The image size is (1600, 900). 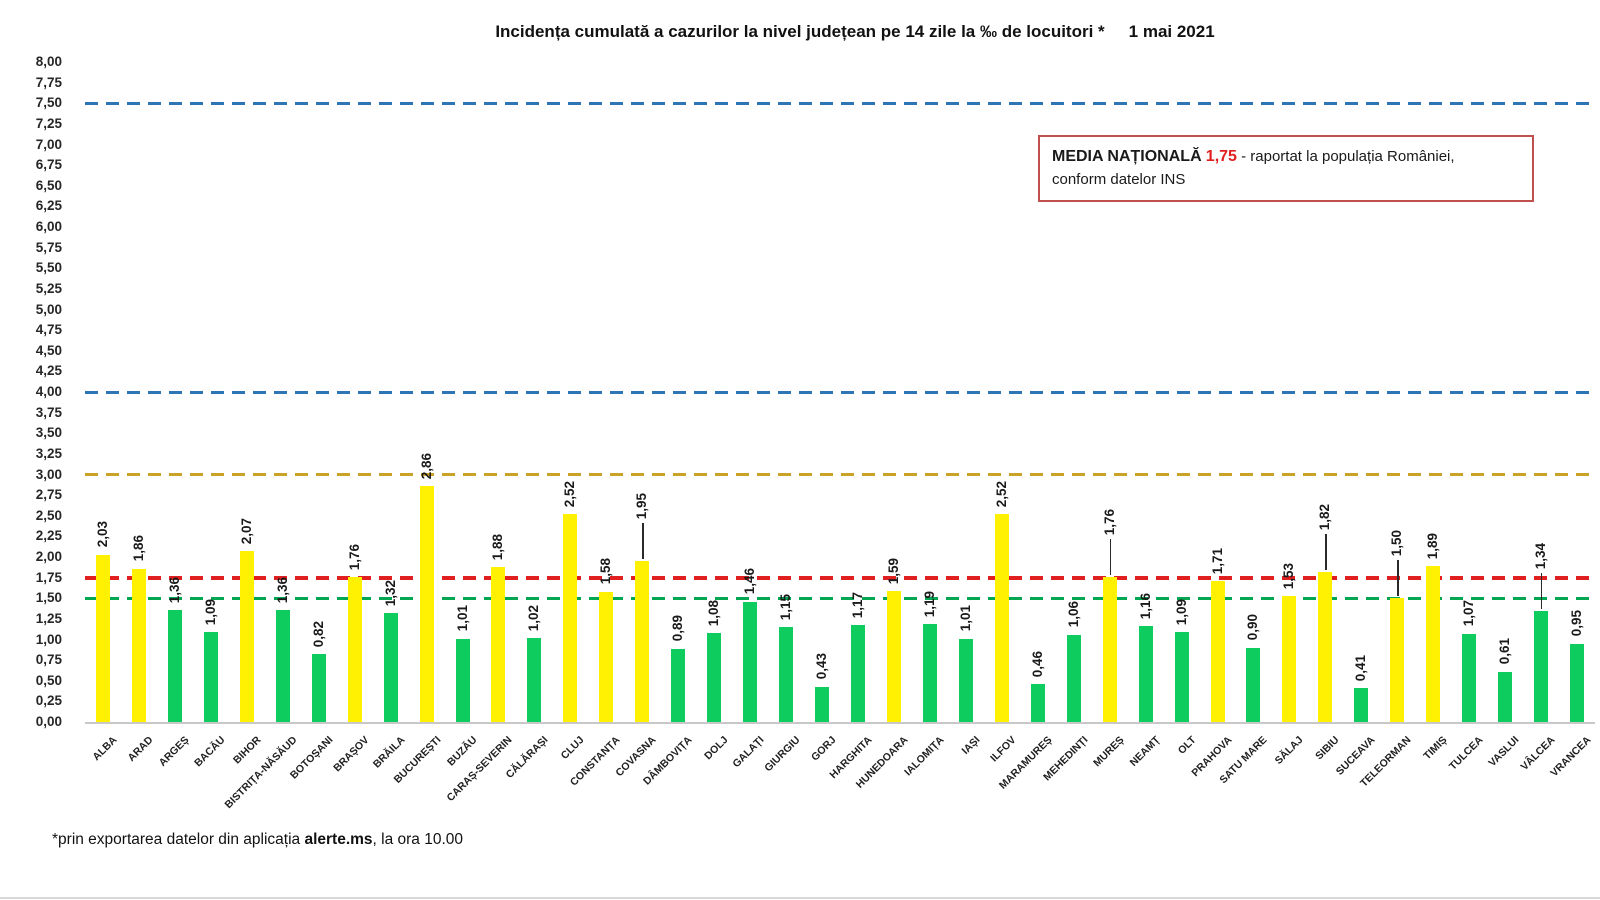 What do you see at coordinates (48, 721) in the screenshot?
I see `y-axis-tick-label: 0,00` at bounding box center [48, 721].